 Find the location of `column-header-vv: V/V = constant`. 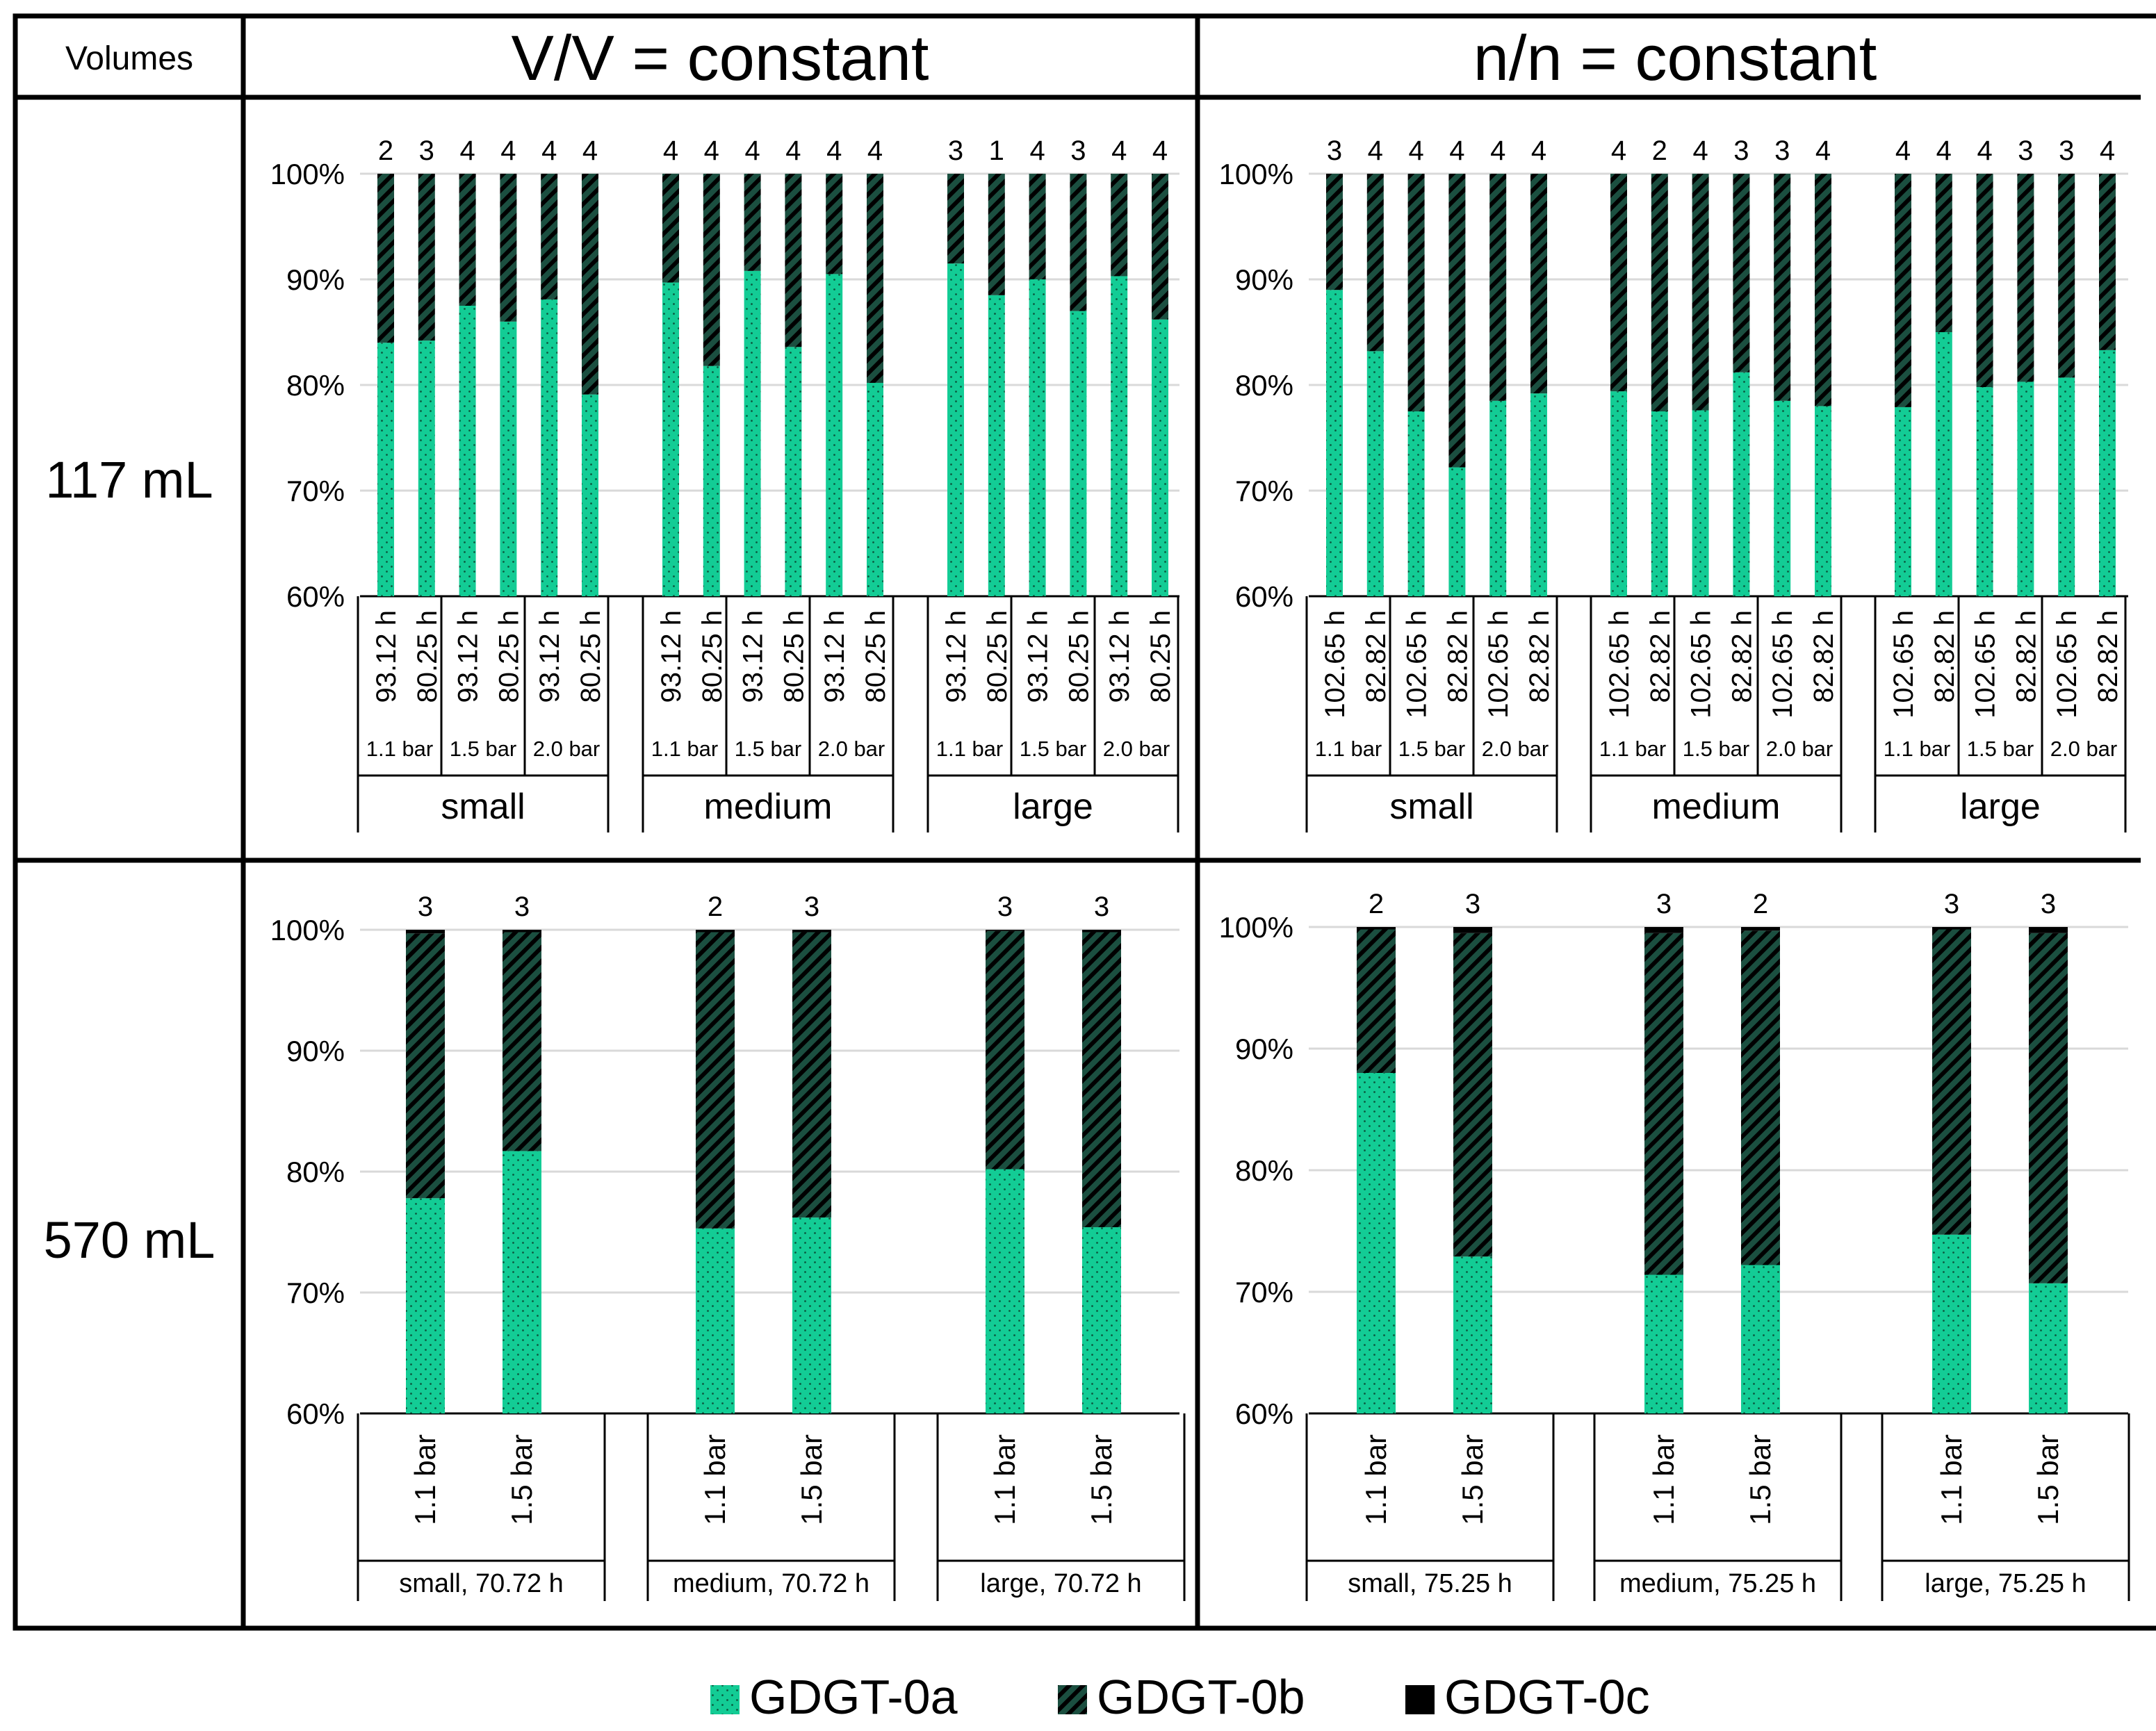

column-header-vv: V/V = constant is located at coordinates (720, 58).